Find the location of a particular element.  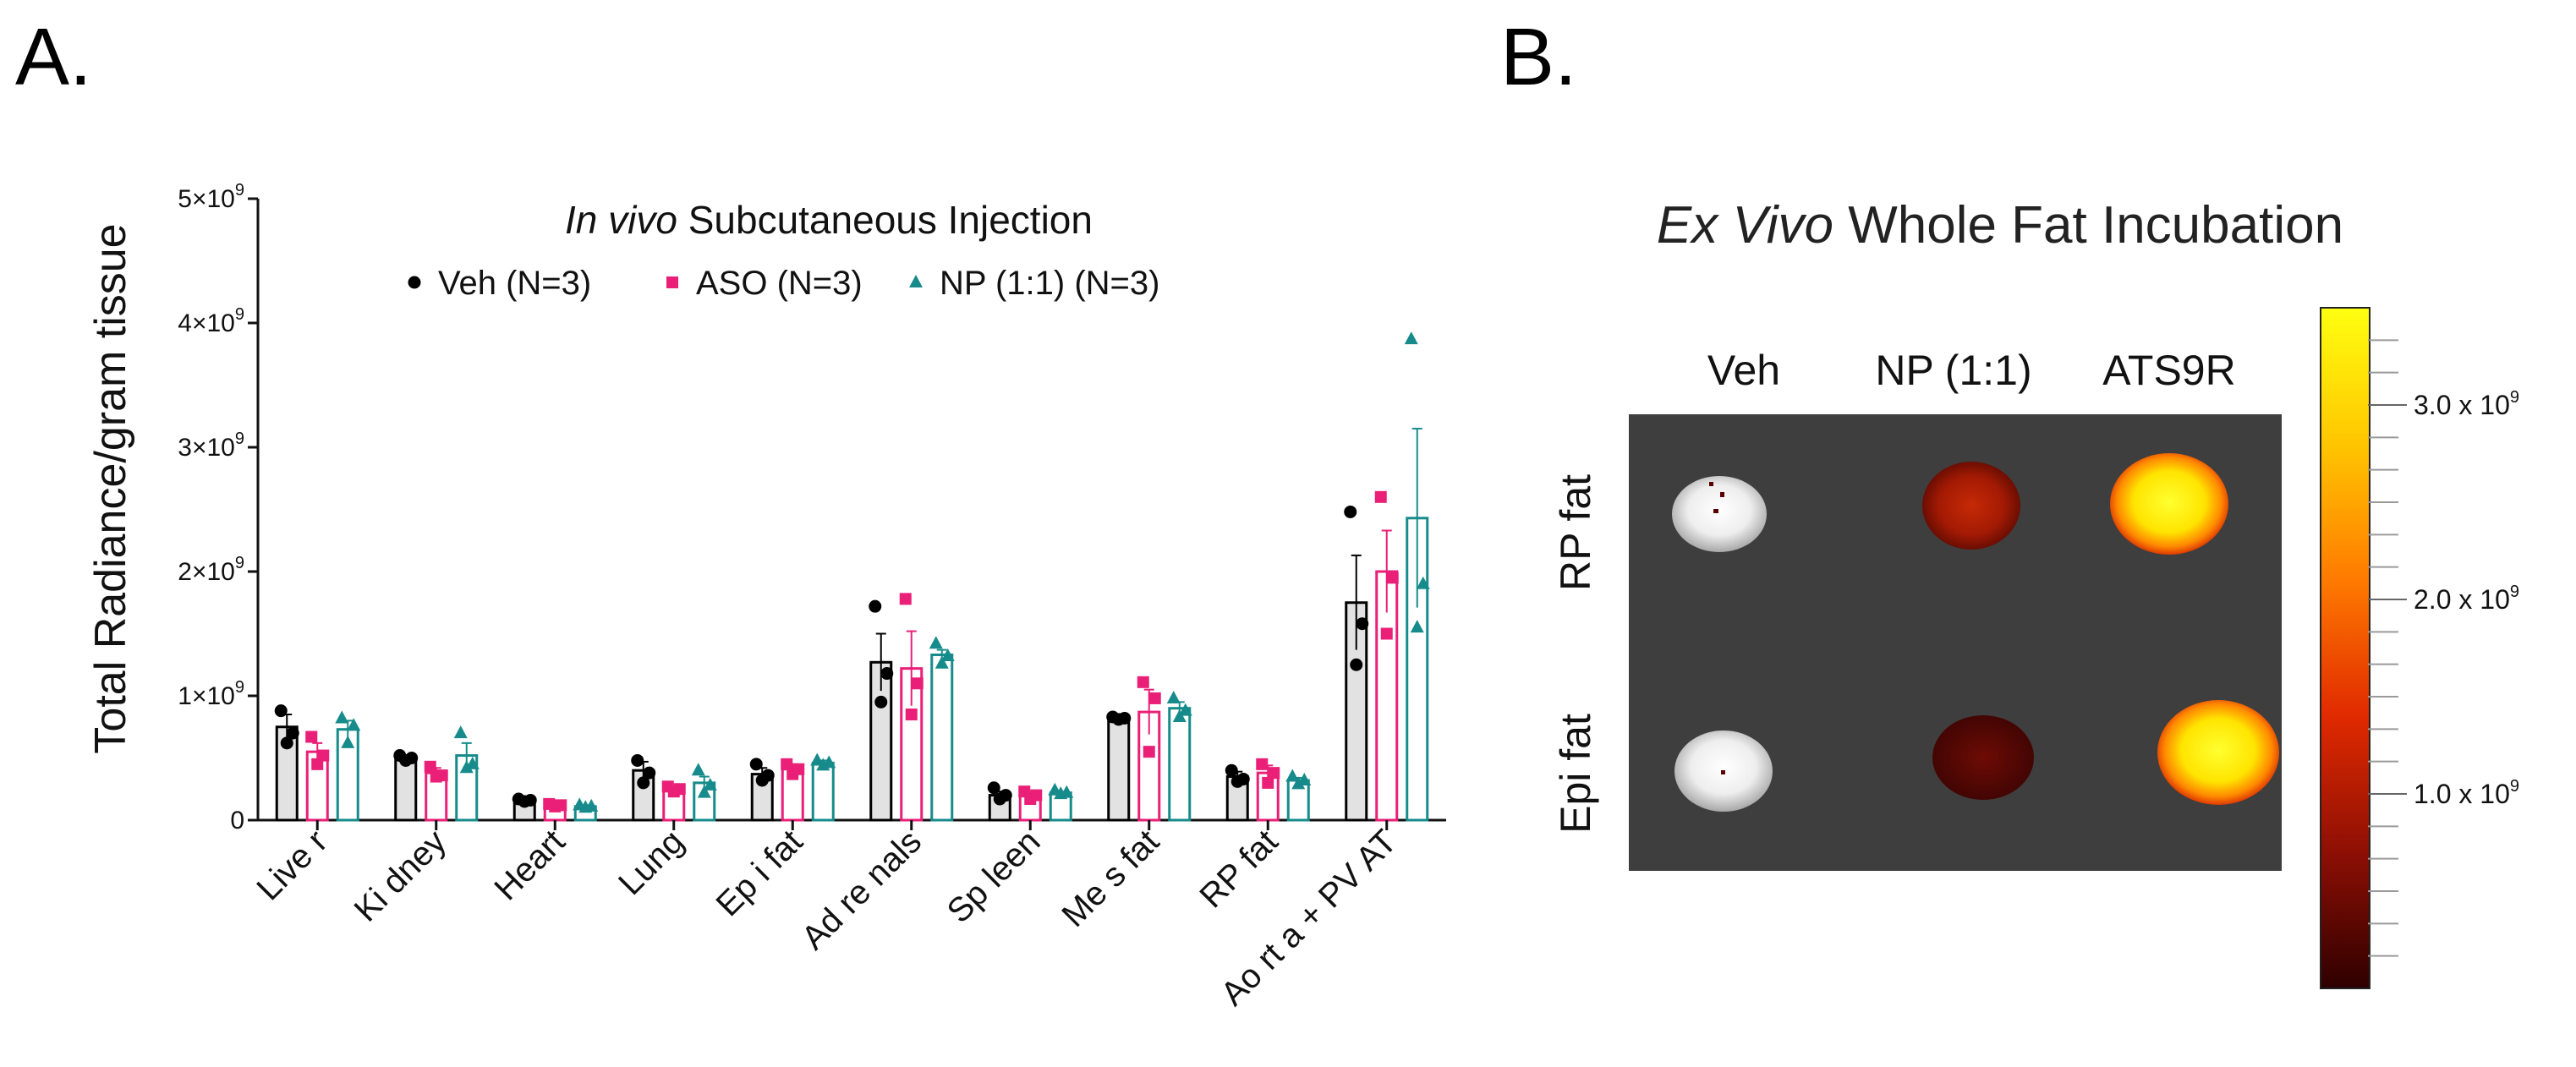

panel-label-a: A. is located at coordinates (53, 57).